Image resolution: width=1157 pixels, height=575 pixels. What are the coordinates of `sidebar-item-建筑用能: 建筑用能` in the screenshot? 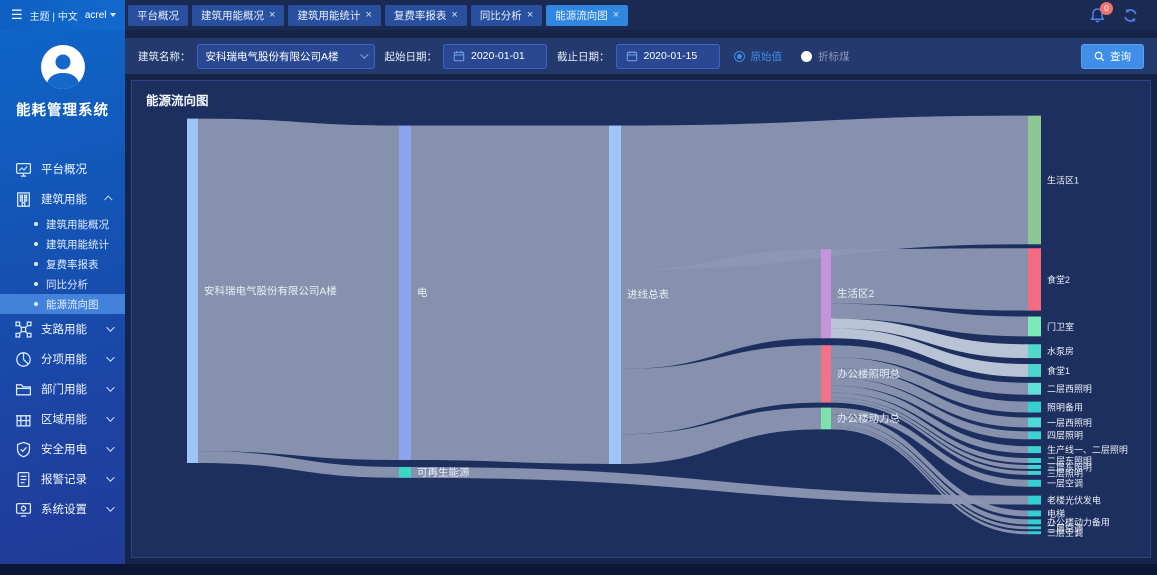 It's located at (62, 199).